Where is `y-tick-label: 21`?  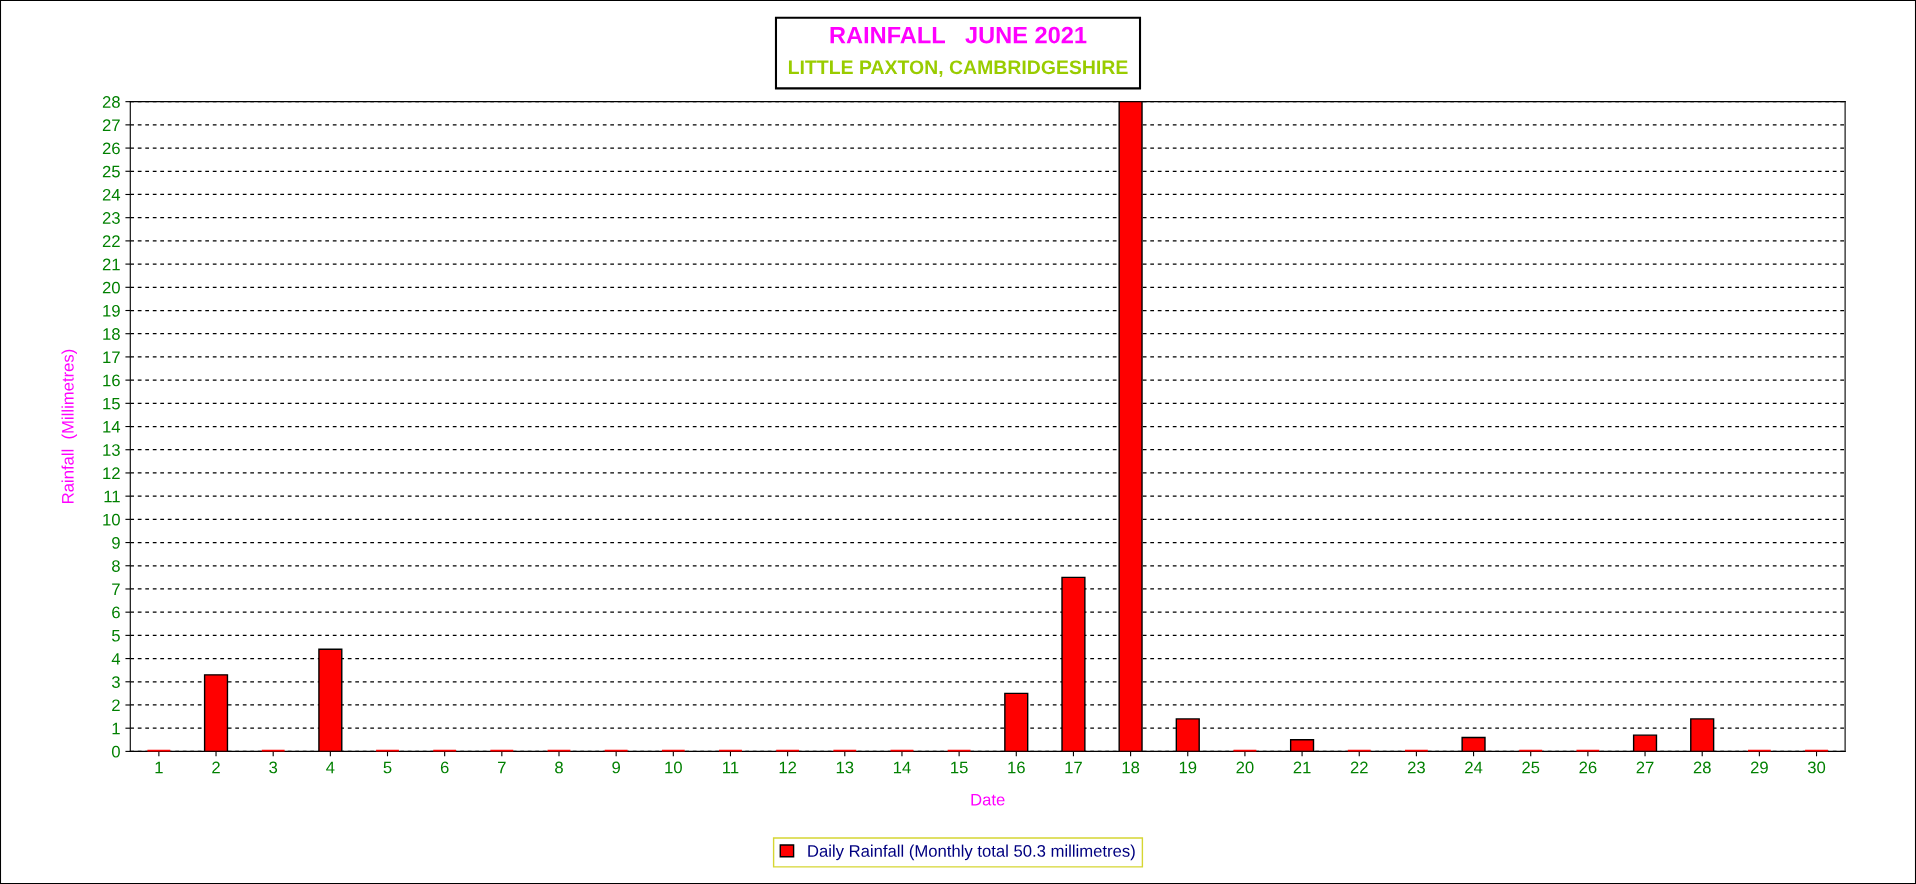
y-tick-label: 21 is located at coordinates (111, 264).